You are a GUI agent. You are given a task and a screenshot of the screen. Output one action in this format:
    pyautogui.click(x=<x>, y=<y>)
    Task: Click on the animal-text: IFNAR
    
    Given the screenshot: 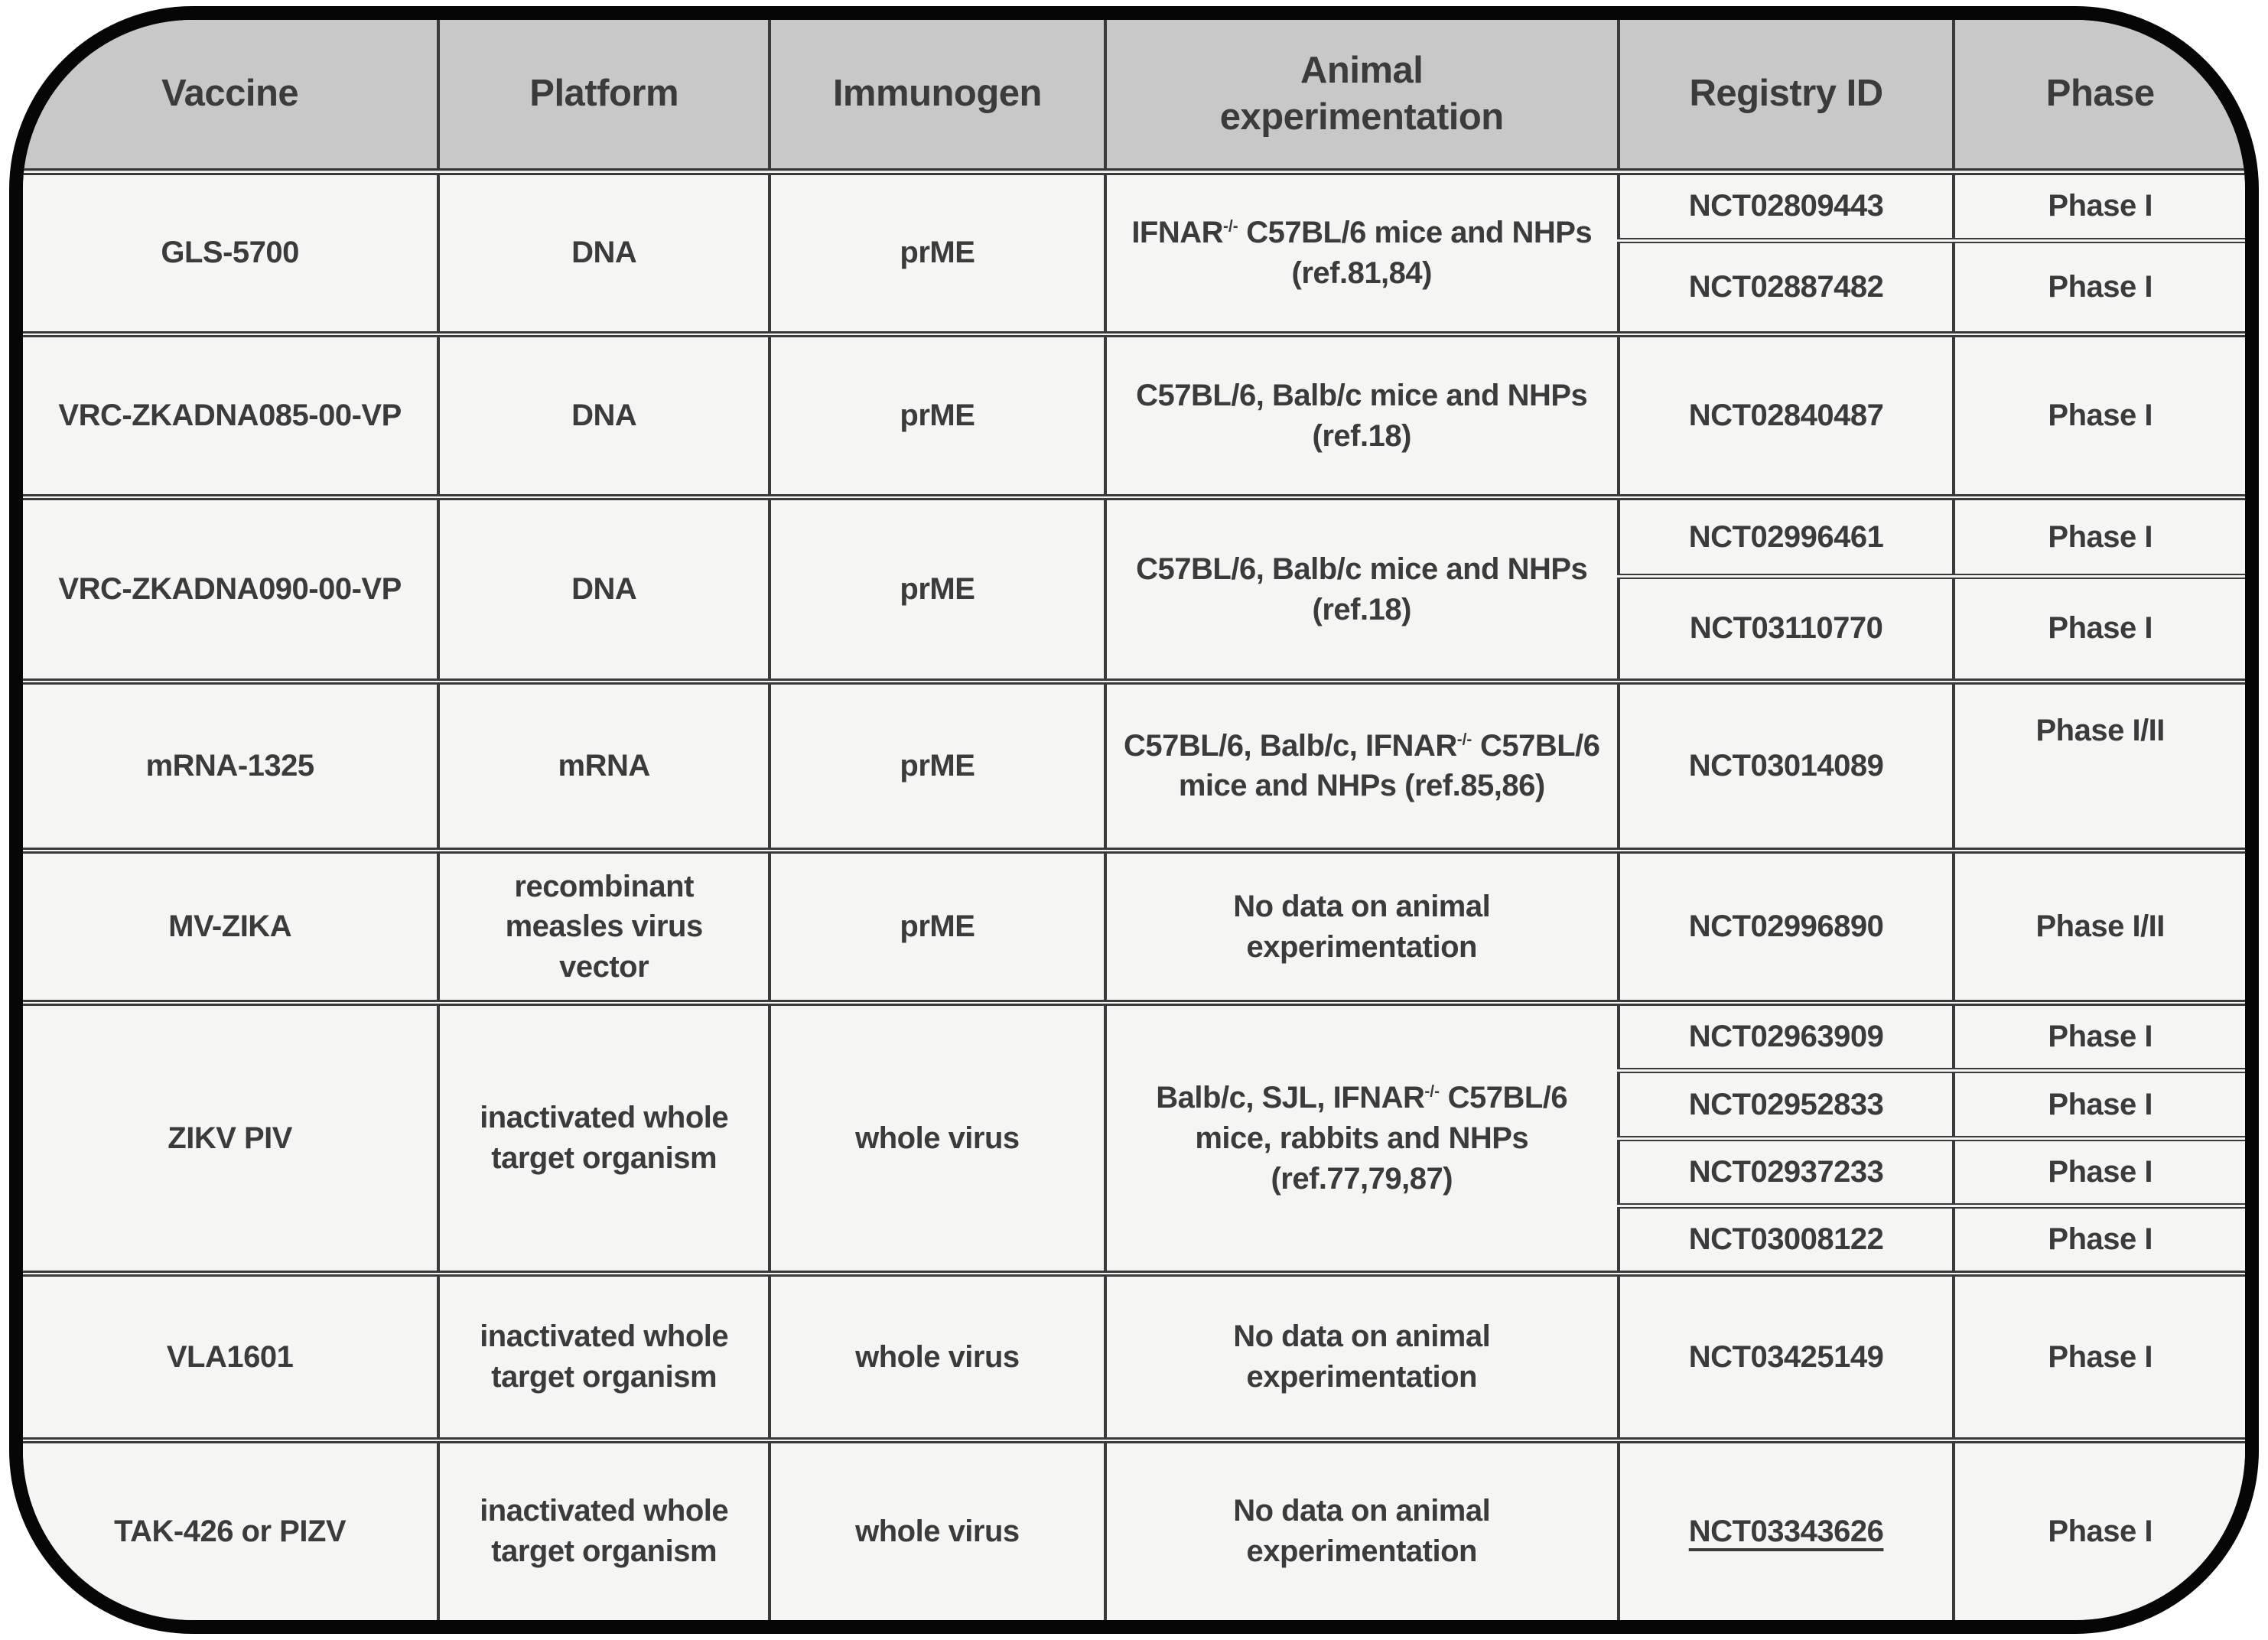 What is the action you would take?
    pyautogui.click(x=1177, y=233)
    